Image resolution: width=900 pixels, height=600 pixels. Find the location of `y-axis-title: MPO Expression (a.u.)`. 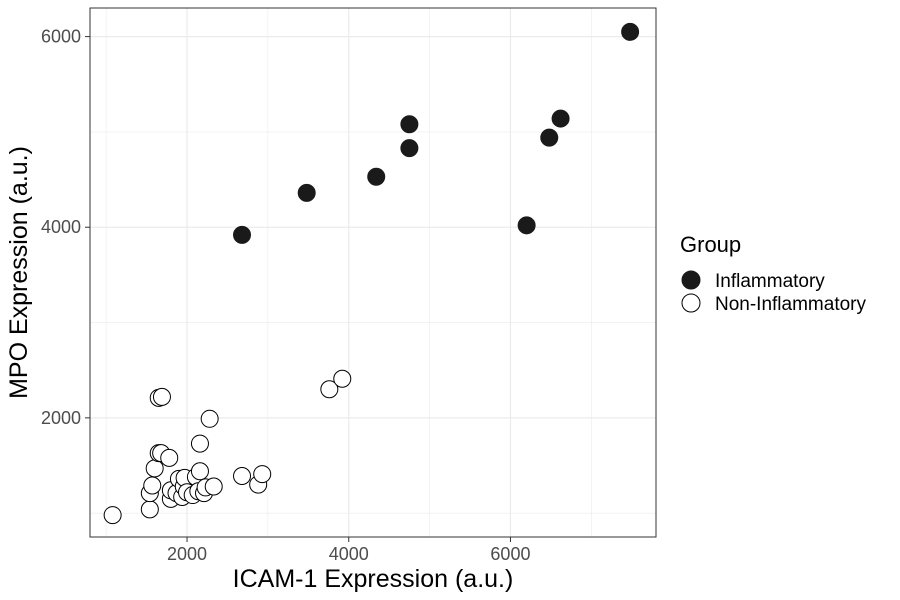

y-axis-title: MPO Expression (a.u.) is located at coordinates (19, 272).